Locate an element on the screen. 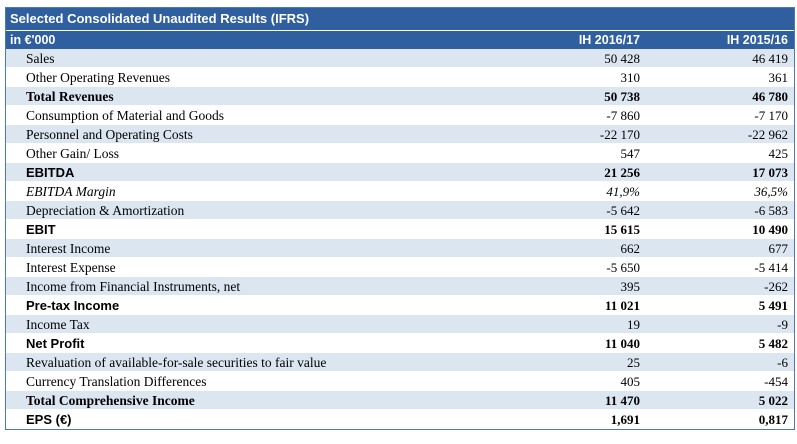 Image resolution: width=797 pixels, height=444 pixels. row-value-current: 50 738 is located at coordinates (622, 96).